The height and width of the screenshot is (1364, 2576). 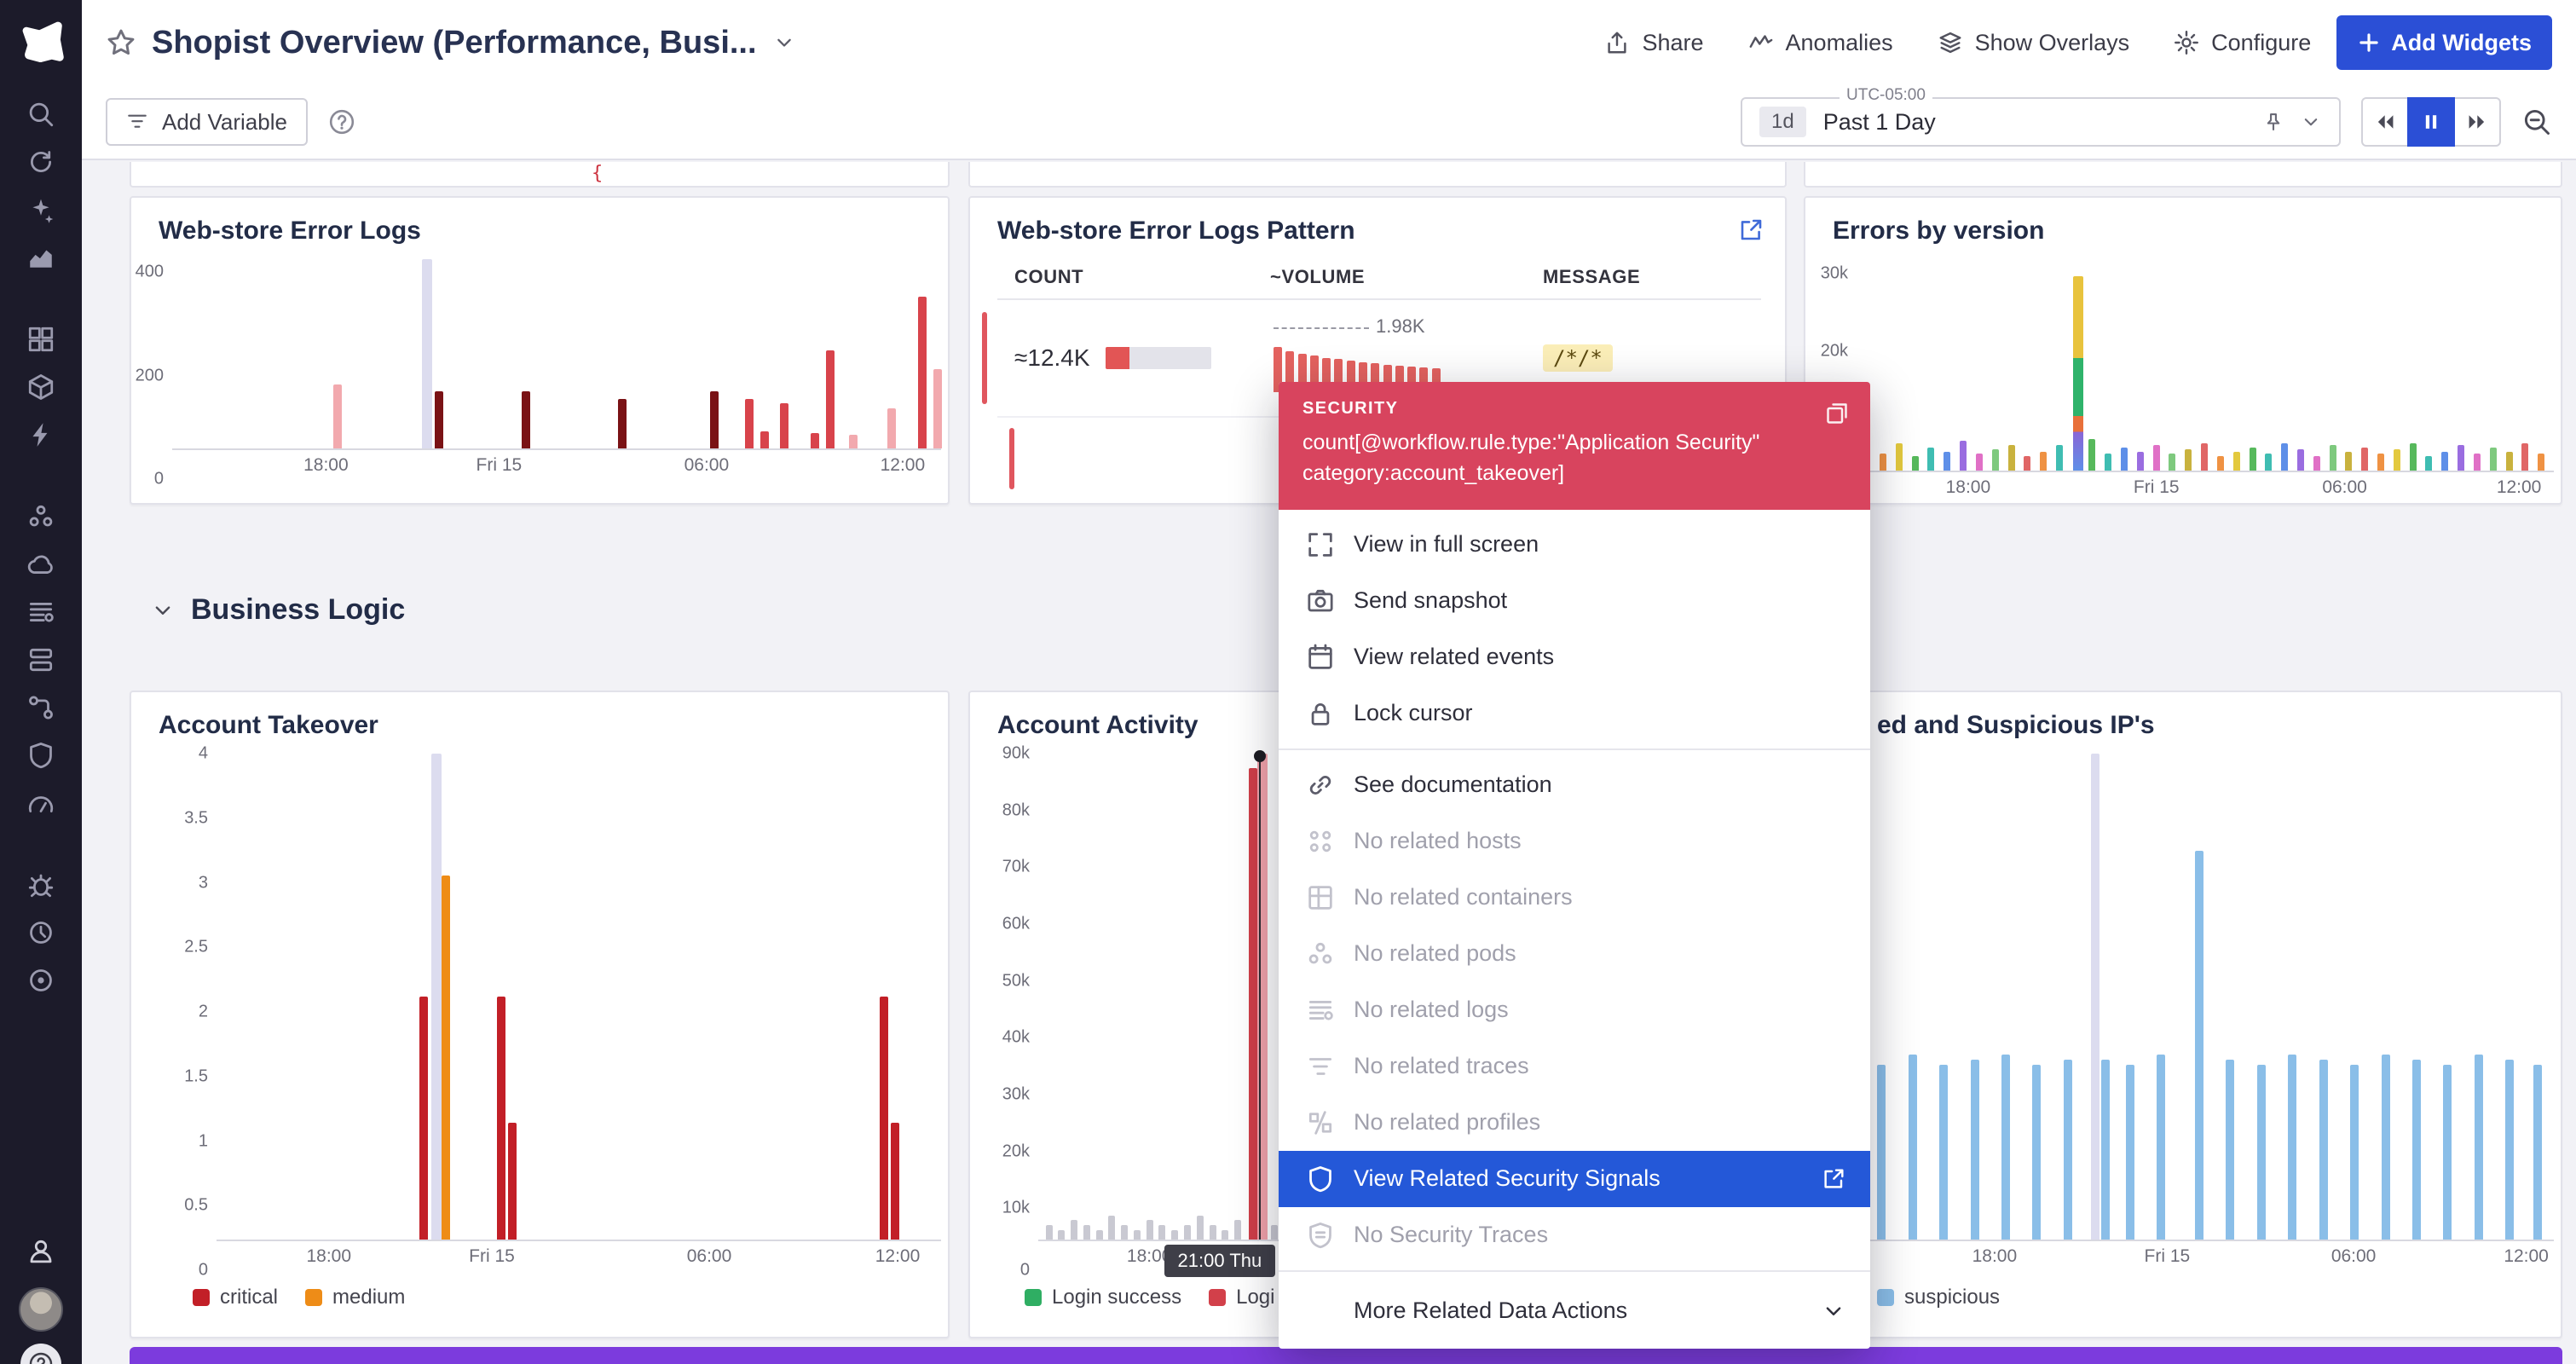 What do you see at coordinates (1837, 414) in the screenshot?
I see `pop-out-icon` at bounding box center [1837, 414].